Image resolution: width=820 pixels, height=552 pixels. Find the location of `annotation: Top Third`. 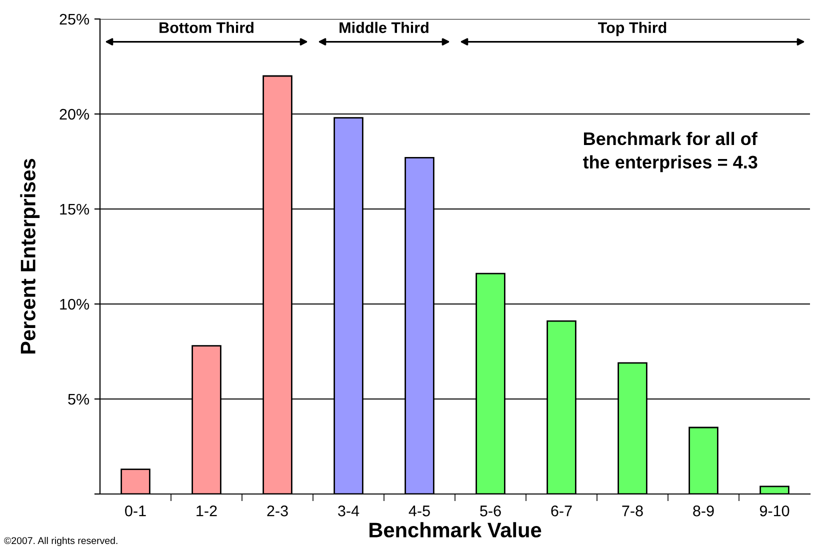

annotation: Top Third is located at coordinates (632, 29).